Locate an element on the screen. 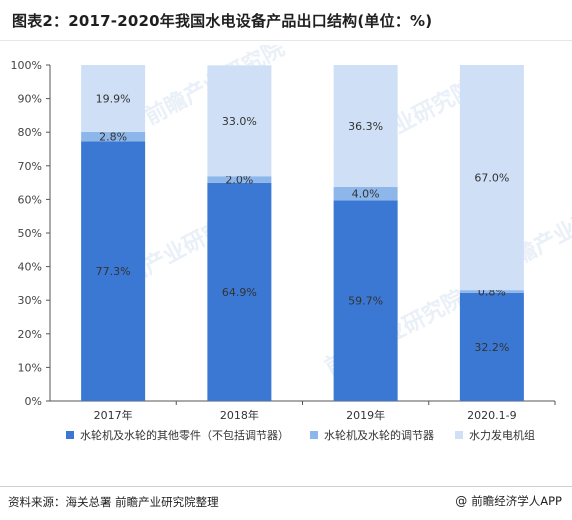 The image size is (572, 520). y-tick-label: 60% is located at coordinates (30, 199).